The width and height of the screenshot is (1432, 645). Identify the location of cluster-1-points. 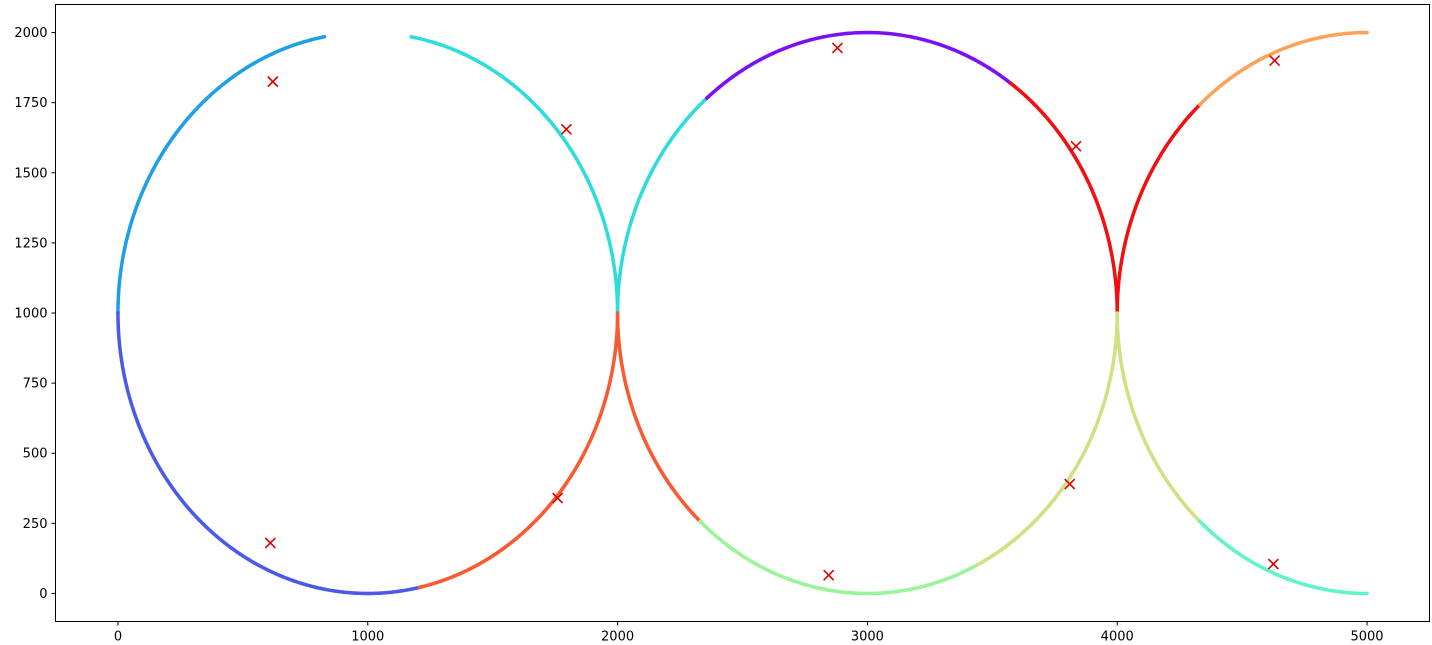
(221, 175).